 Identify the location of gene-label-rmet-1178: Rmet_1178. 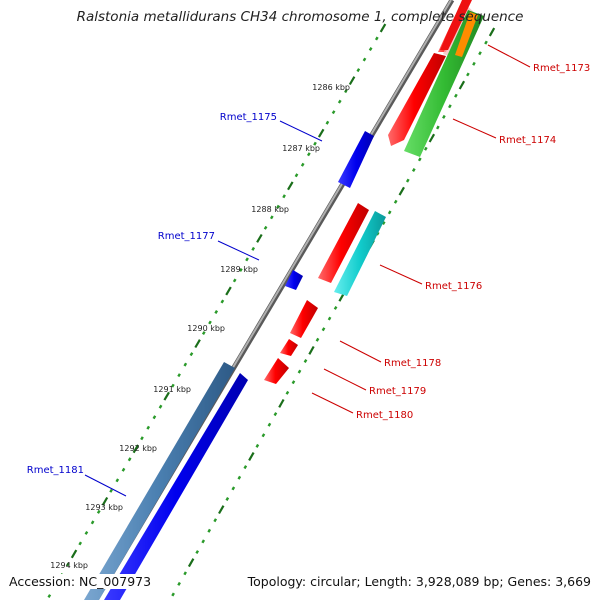
(412, 363).